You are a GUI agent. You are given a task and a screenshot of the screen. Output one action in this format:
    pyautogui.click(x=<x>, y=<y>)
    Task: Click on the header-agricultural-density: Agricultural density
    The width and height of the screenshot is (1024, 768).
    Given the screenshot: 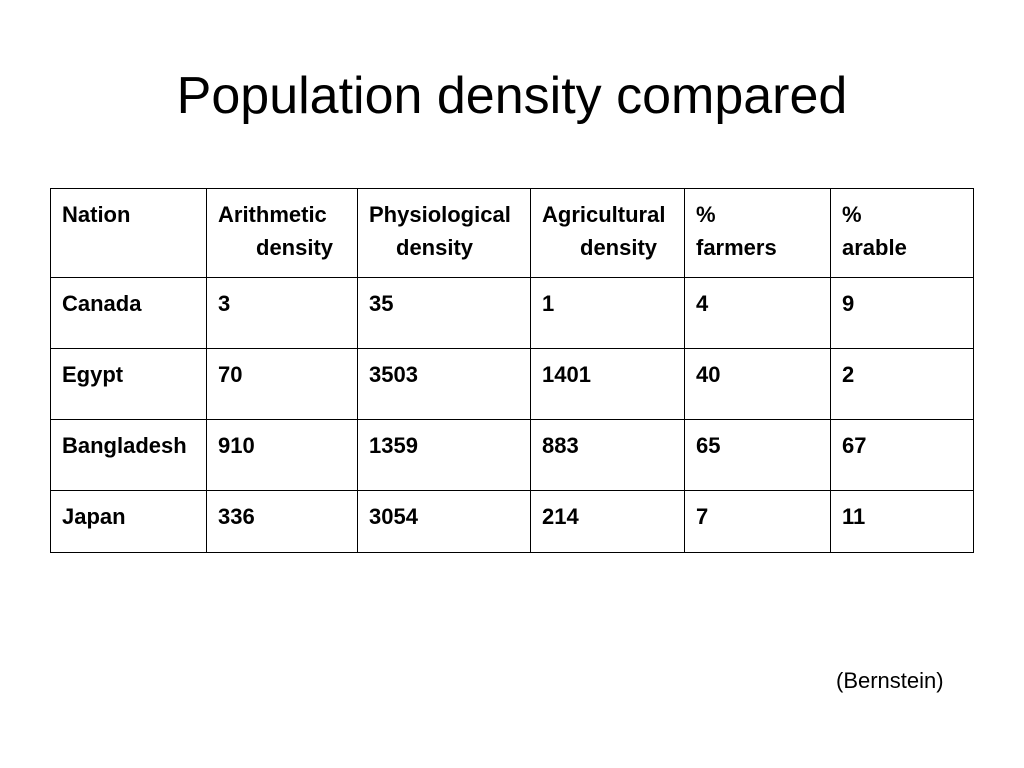 What is the action you would take?
    pyautogui.click(x=607, y=233)
    